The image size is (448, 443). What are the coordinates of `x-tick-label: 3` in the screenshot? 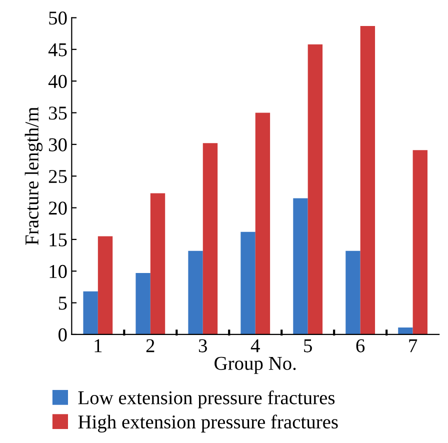 It's located at (202, 345).